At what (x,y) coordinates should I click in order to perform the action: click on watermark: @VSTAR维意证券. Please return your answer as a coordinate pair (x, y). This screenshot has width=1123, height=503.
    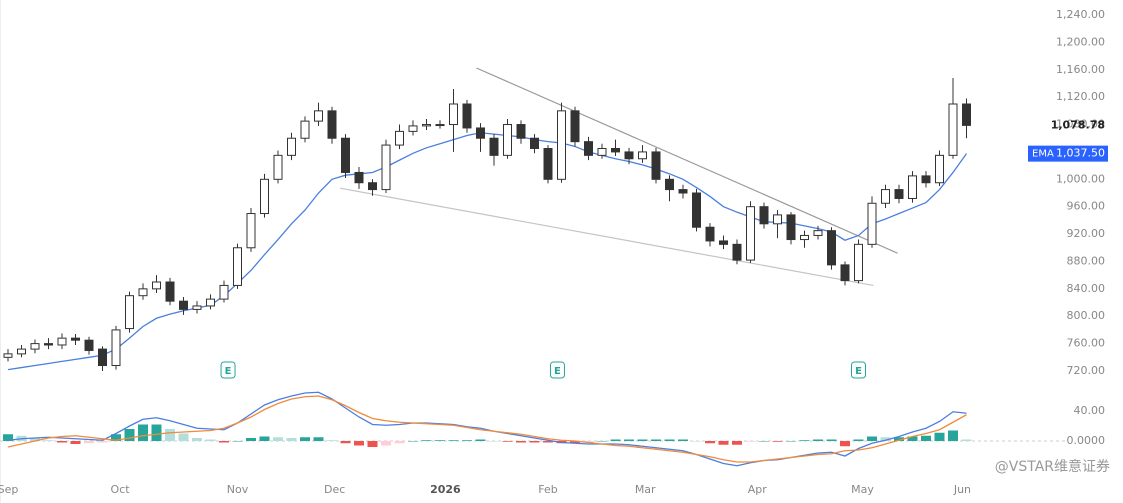
    Looking at the image, I should click on (1052, 466).